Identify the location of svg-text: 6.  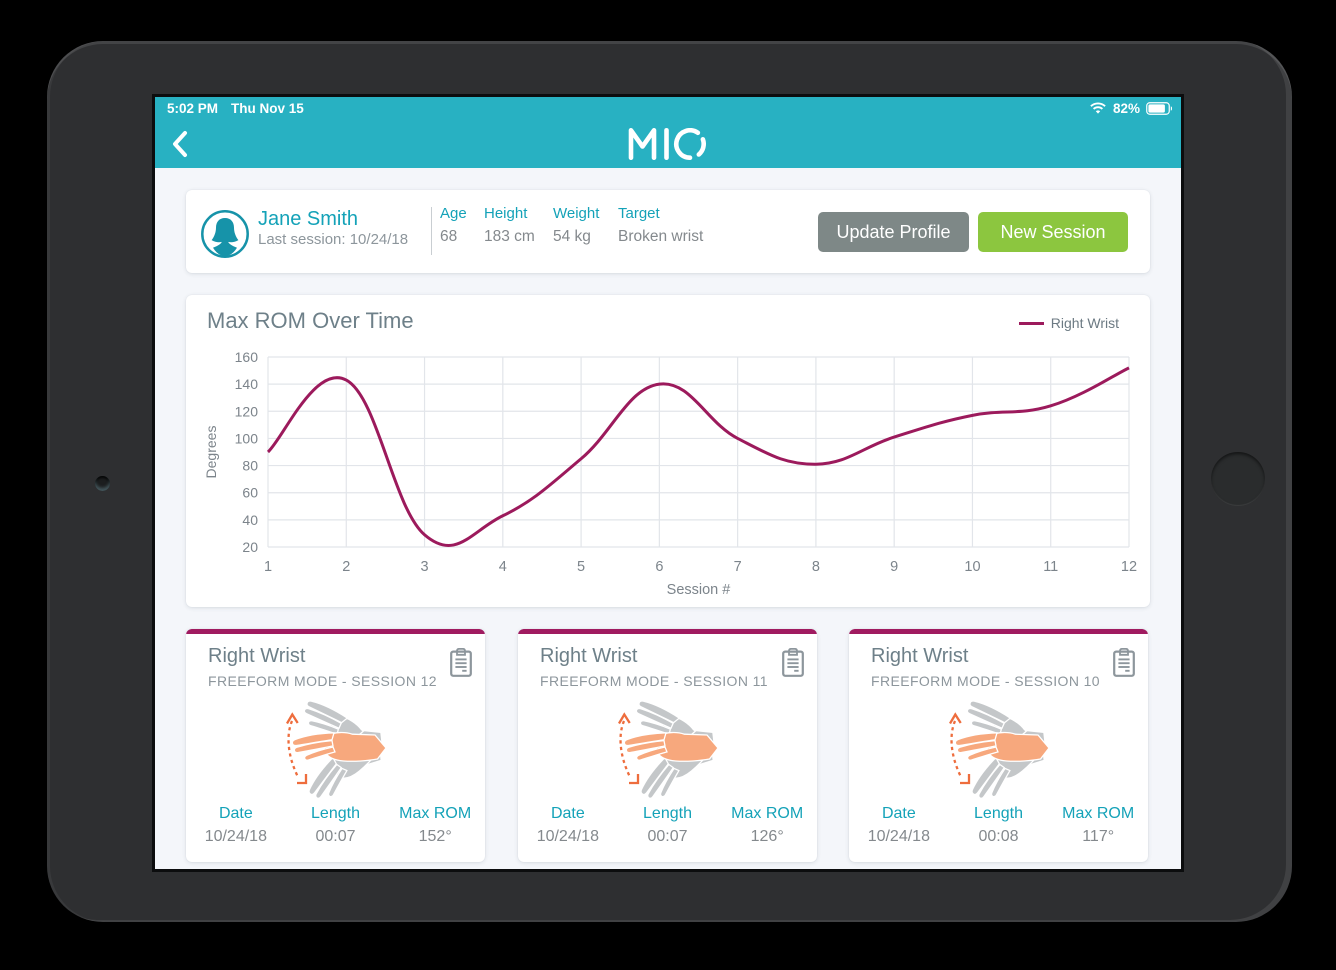
(659, 567).